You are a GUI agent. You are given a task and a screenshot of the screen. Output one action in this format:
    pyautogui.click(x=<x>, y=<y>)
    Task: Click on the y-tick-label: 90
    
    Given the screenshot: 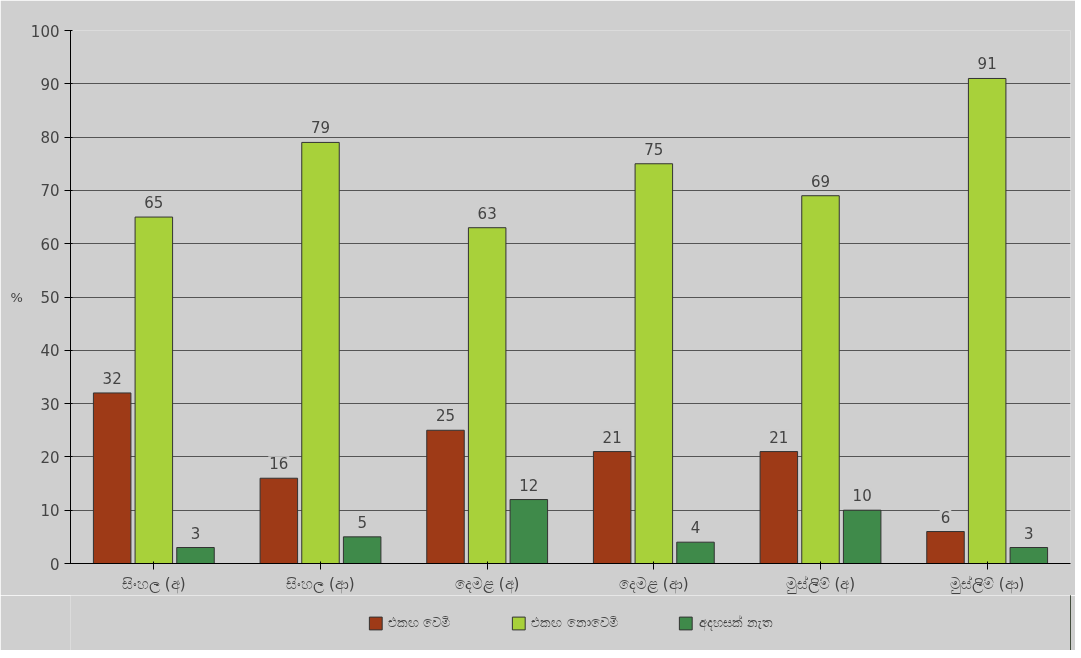 What is the action you would take?
    pyautogui.click(x=50, y=84)
    